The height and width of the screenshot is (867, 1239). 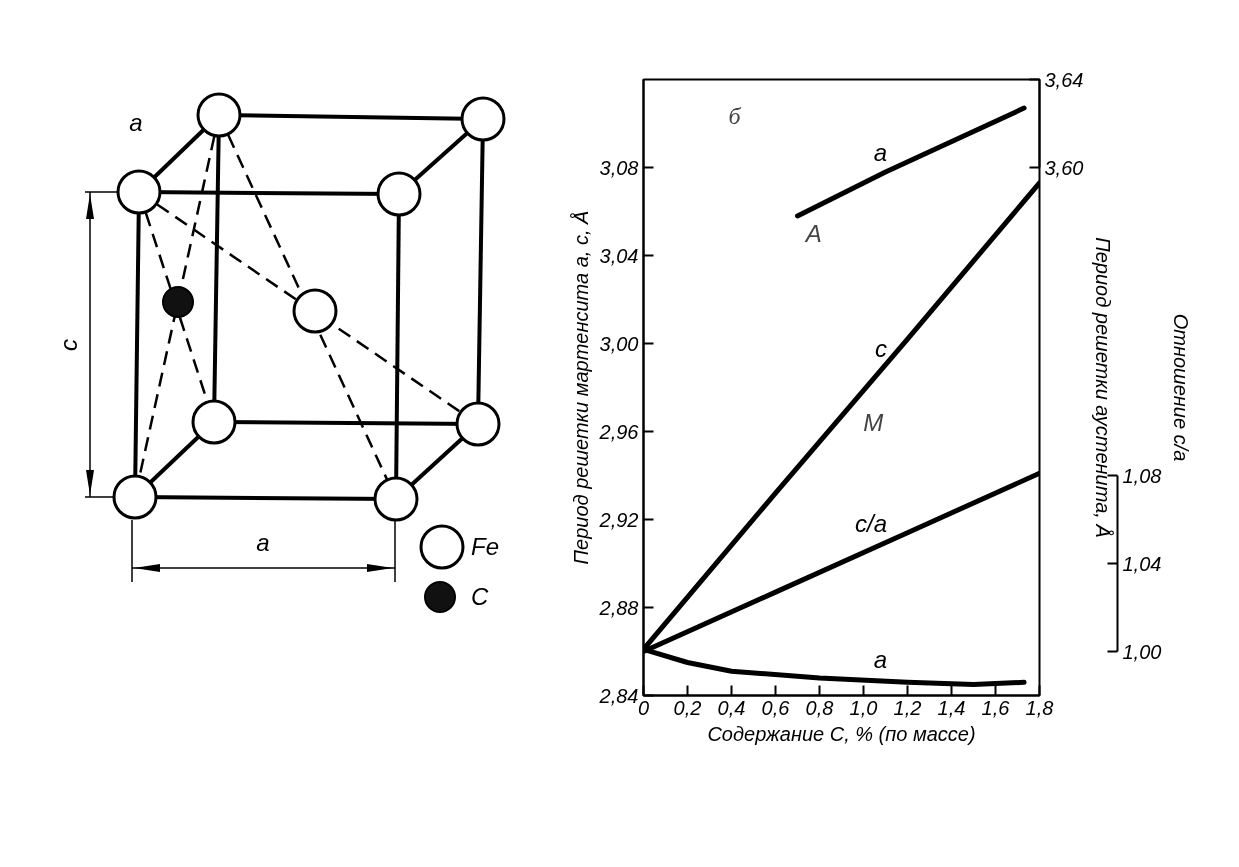 What do you see at coordinates (485, 547) in the screenshot?
I see `text: Fe` at bounding box center [485, 547].